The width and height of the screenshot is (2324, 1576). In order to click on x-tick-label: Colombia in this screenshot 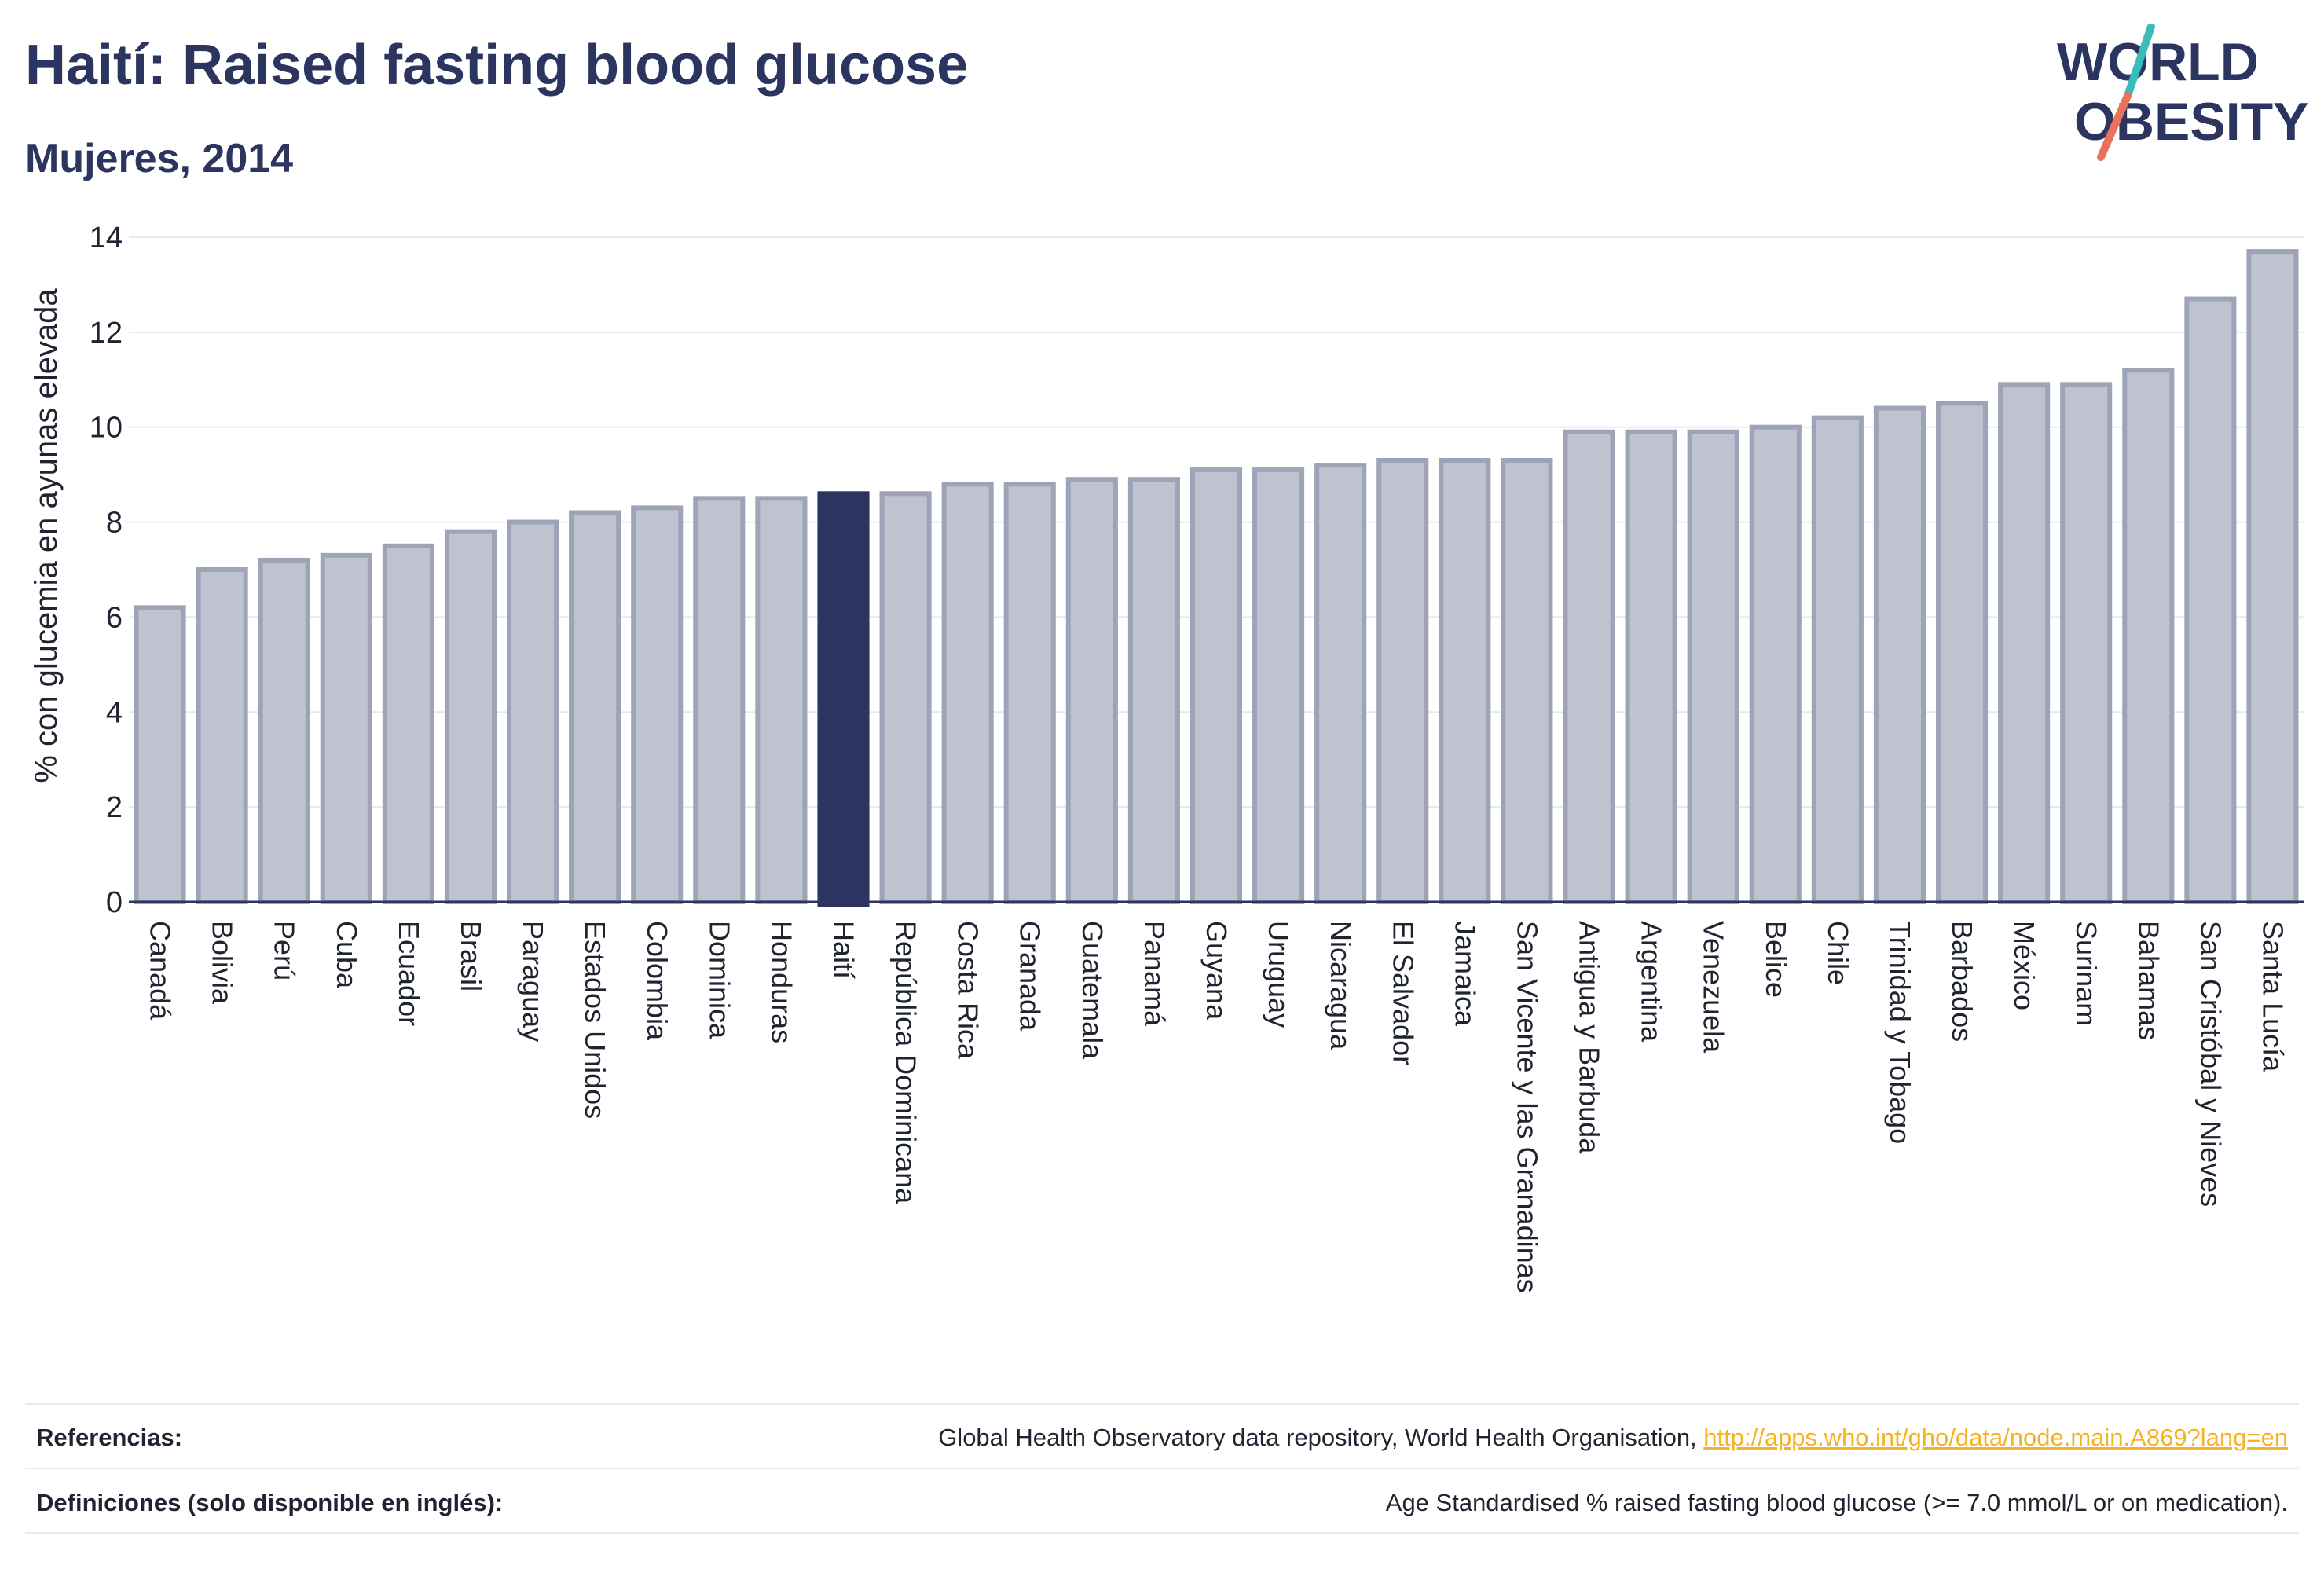, I will do `click(657, 981)`.